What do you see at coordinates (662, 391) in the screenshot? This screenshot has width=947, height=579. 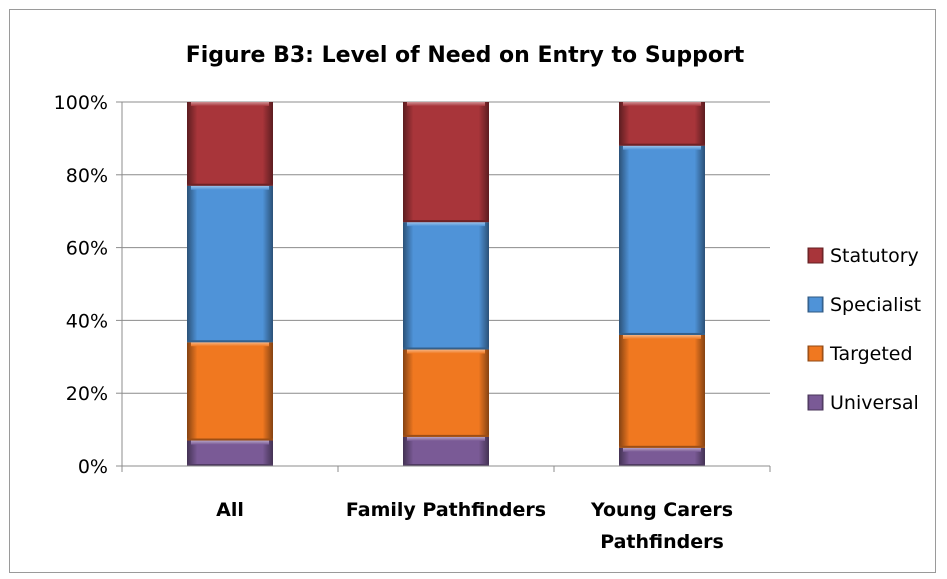 I see `bar-targeted-young-carers-pathfinders` at bounding box center [662, 391].